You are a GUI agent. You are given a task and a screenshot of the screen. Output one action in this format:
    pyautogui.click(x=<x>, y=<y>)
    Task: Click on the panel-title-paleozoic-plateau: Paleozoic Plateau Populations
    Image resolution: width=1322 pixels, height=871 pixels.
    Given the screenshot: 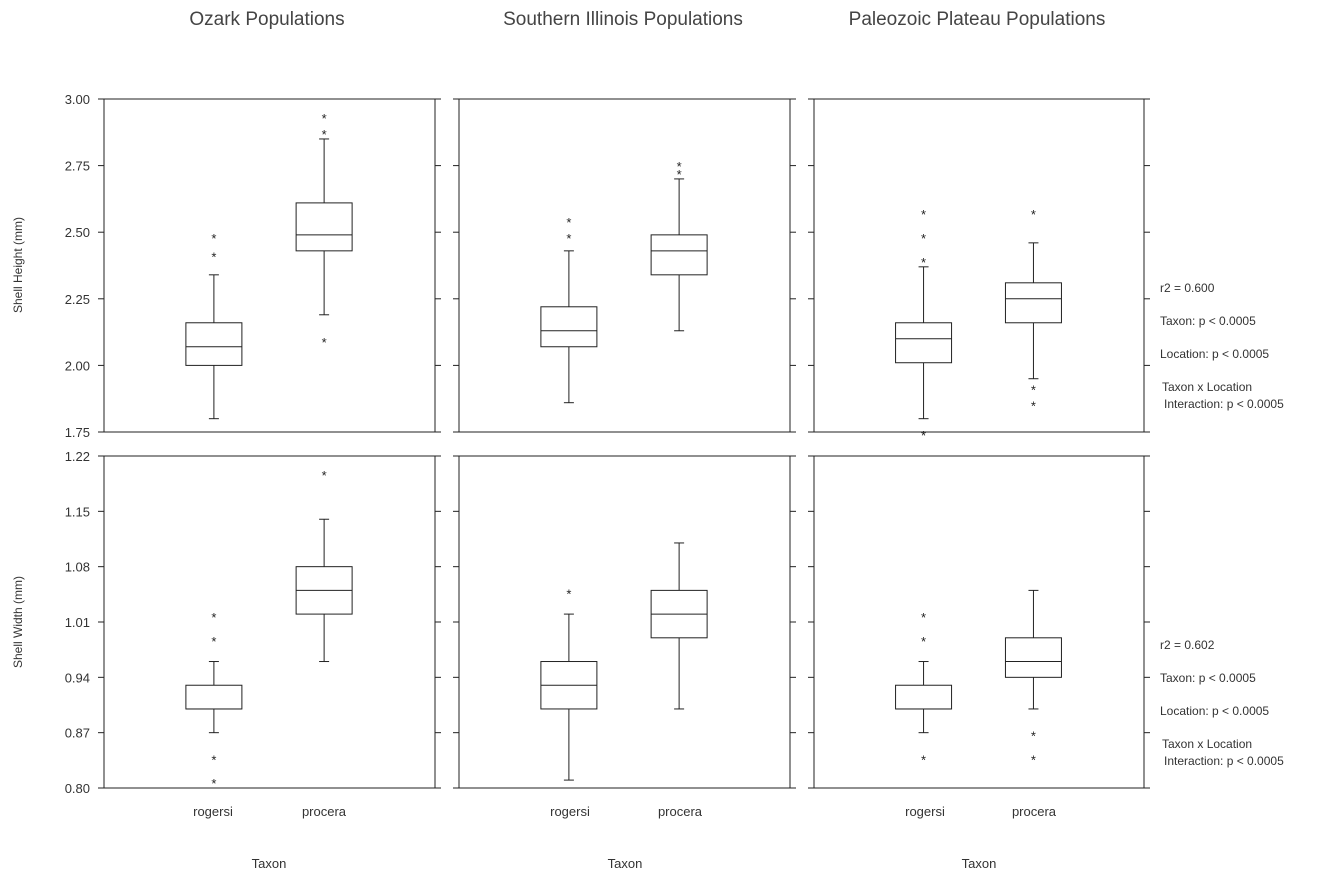 What is the action you would take?
    pyautogui.click(x=977, y=19)
    